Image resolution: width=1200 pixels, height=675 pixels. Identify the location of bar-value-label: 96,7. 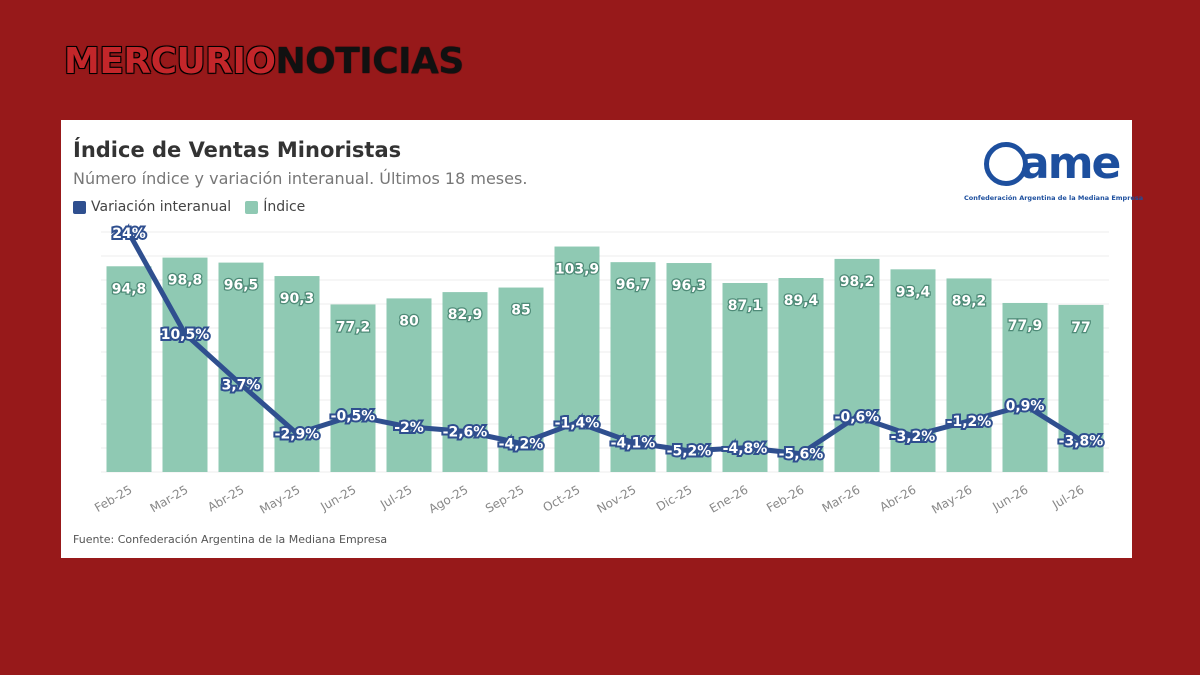
(633, 285).